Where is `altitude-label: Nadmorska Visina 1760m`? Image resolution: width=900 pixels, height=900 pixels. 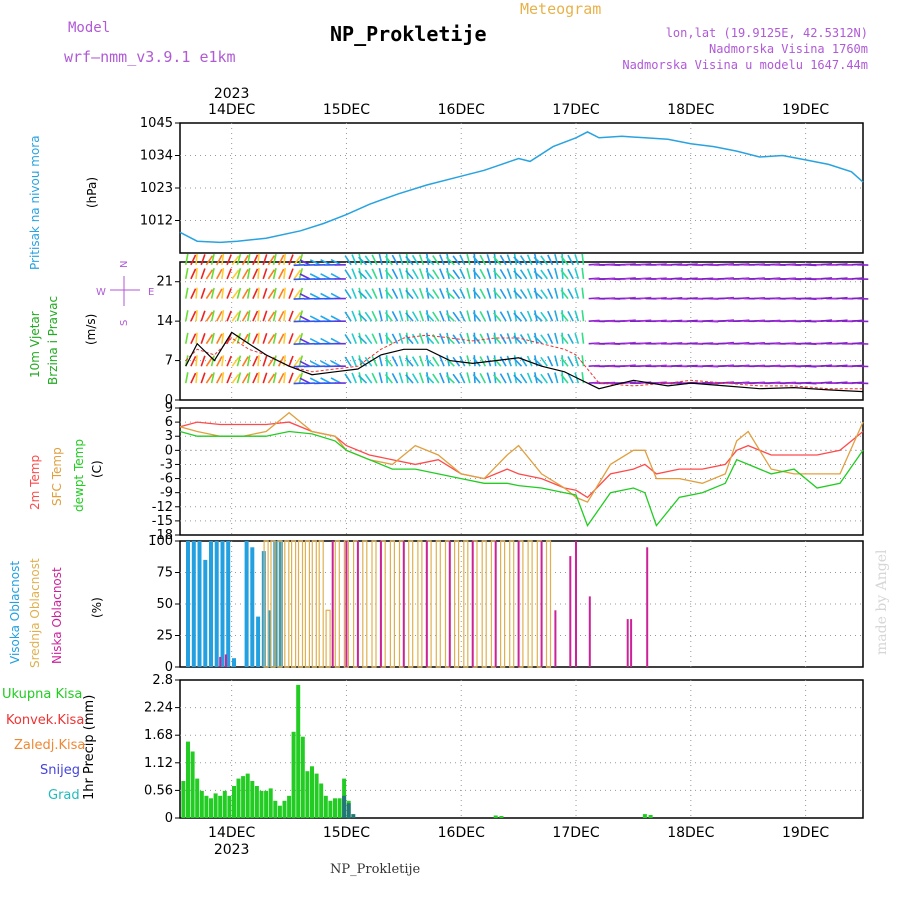 altitude-label: Nadmorska Visina 1760m is located at coordinates (788, 49).